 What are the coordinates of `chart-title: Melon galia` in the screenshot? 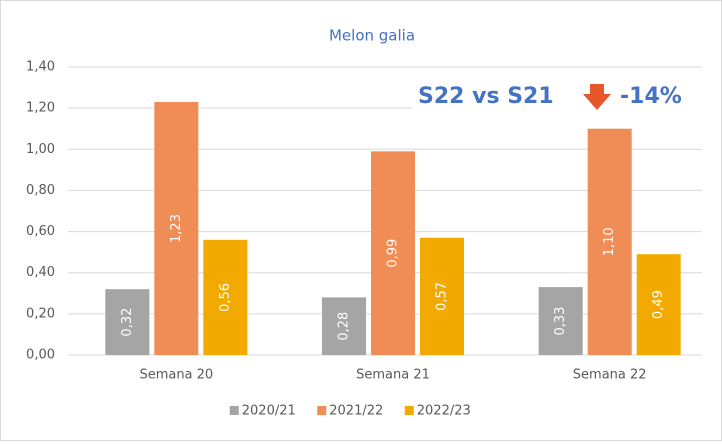 It's located at (372, 36).